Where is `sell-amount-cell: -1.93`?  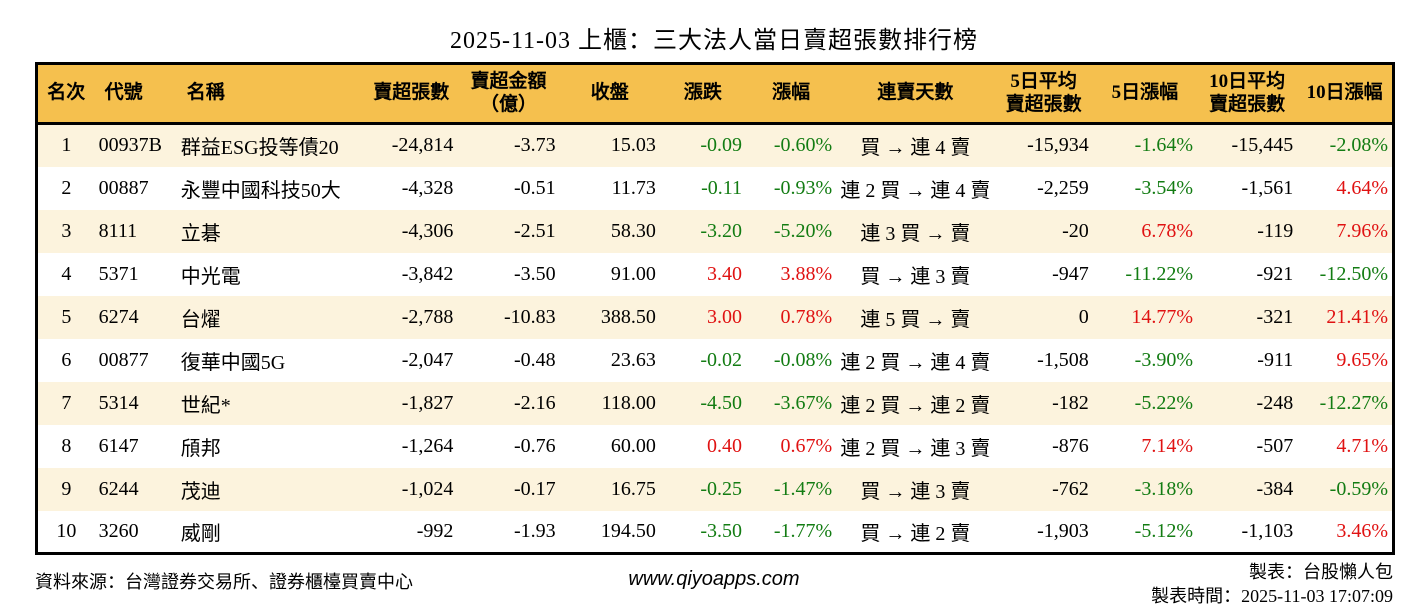 sell-amount-cell: -1.93 is located at coordinates (534, 530).